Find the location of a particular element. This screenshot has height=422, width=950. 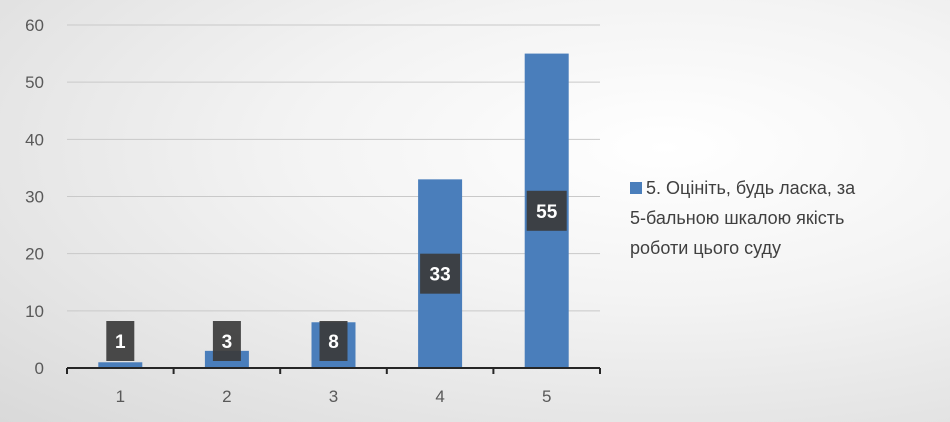

x-tick-label: 5 is located at coordinates (546, 396).